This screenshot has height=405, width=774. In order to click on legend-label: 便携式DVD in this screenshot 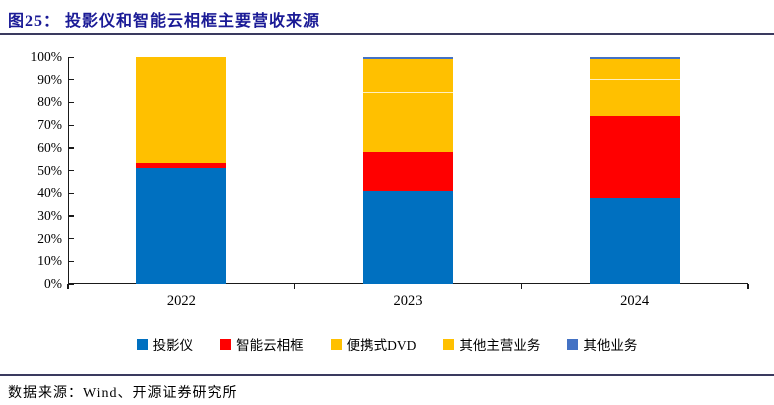, I will do `click(381, 345)`.